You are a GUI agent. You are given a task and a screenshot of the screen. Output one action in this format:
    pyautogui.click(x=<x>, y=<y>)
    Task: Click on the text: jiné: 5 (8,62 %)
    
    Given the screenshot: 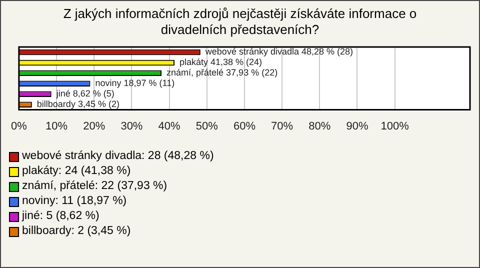 What is the action you would take?
    pyautogui.click(x=61, y=216)
    